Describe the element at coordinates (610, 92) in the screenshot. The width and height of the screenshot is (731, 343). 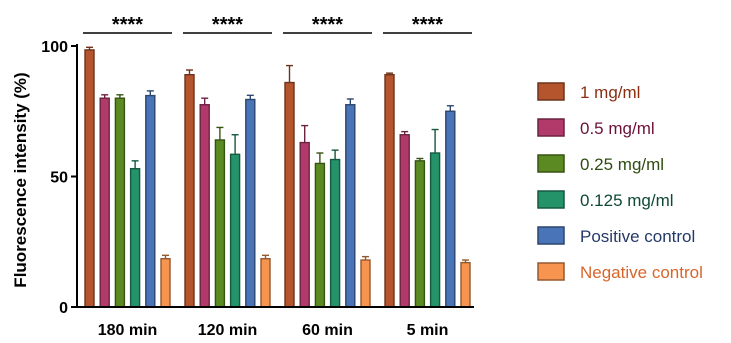
I see `legend-label: 1 mg/ml` at that location.